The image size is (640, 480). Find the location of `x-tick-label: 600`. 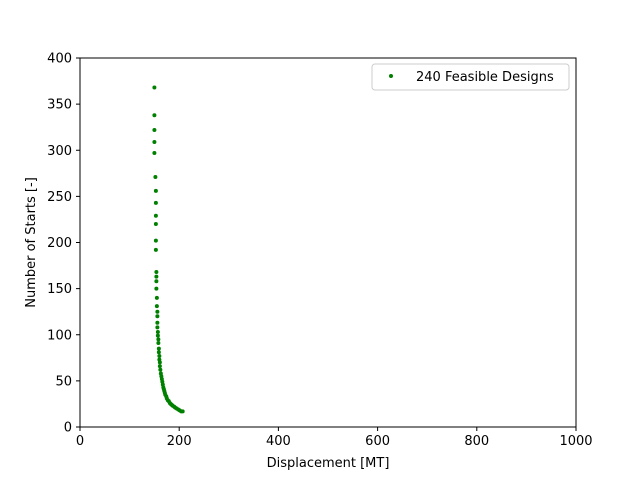

x-tick-label: 600 is located at coordinates (377, 441).